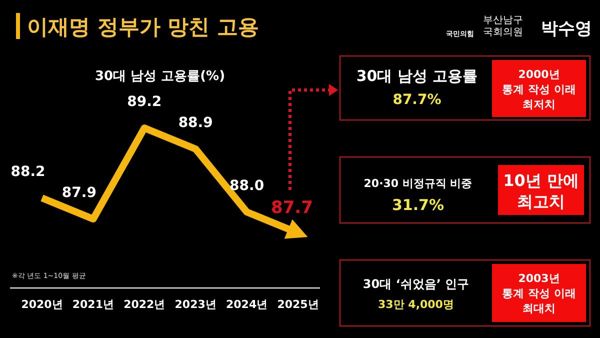 This screenshot has width=600, height=338. Describe the element at coordinates (144, 102) in the screenshot. I see `data-label: 89.2` at that location.